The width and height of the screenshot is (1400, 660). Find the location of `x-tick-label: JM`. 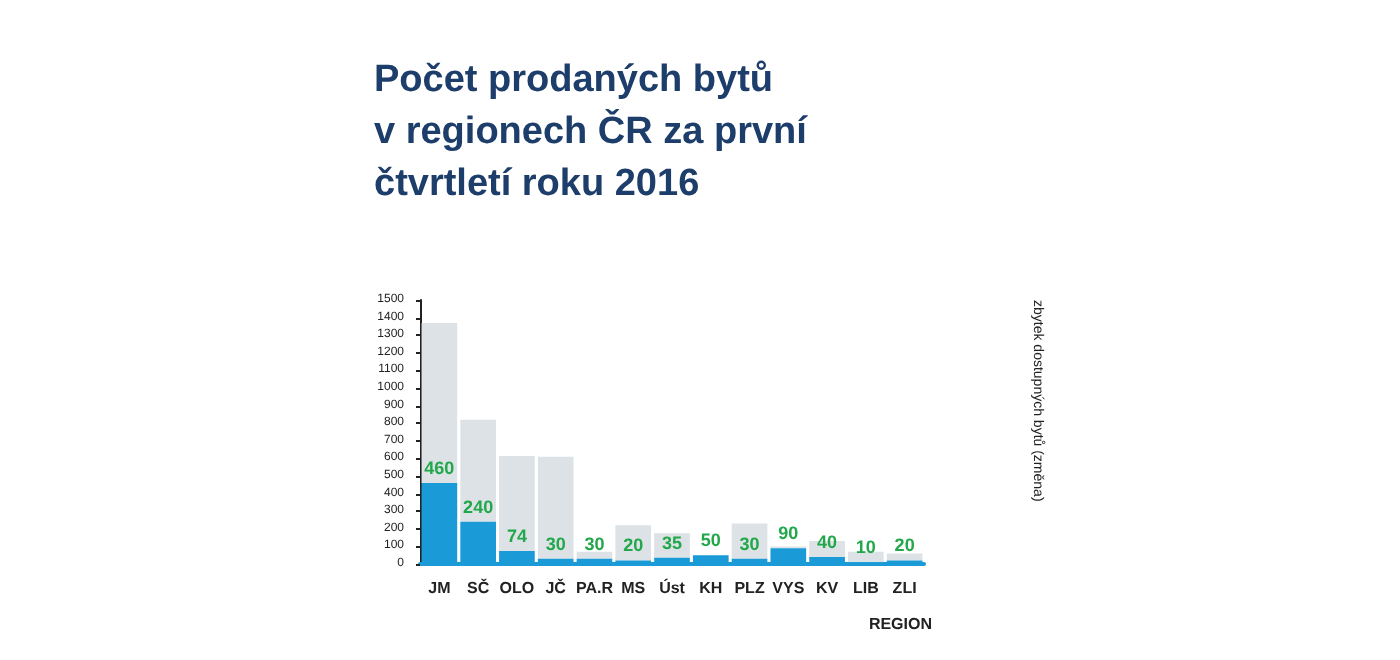

x-tick-label: JM is located at coordinates (440, 588).